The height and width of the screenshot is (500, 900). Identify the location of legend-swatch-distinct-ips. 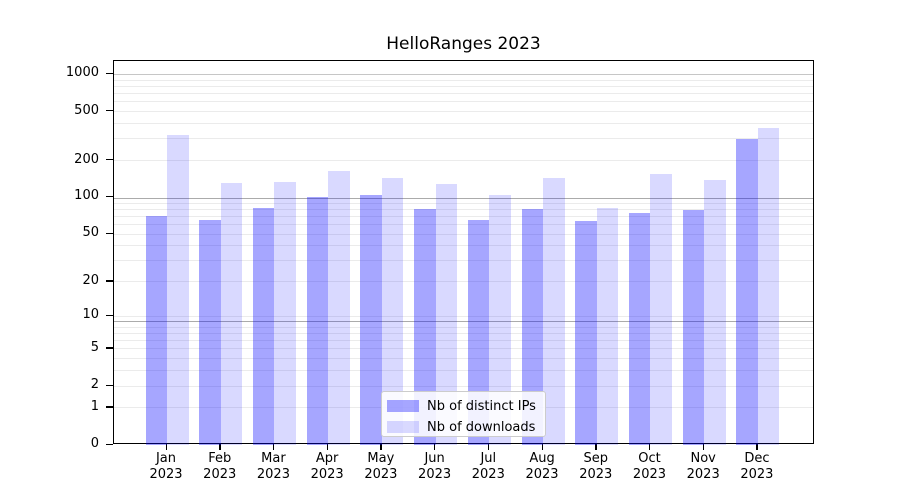
(403, 406).